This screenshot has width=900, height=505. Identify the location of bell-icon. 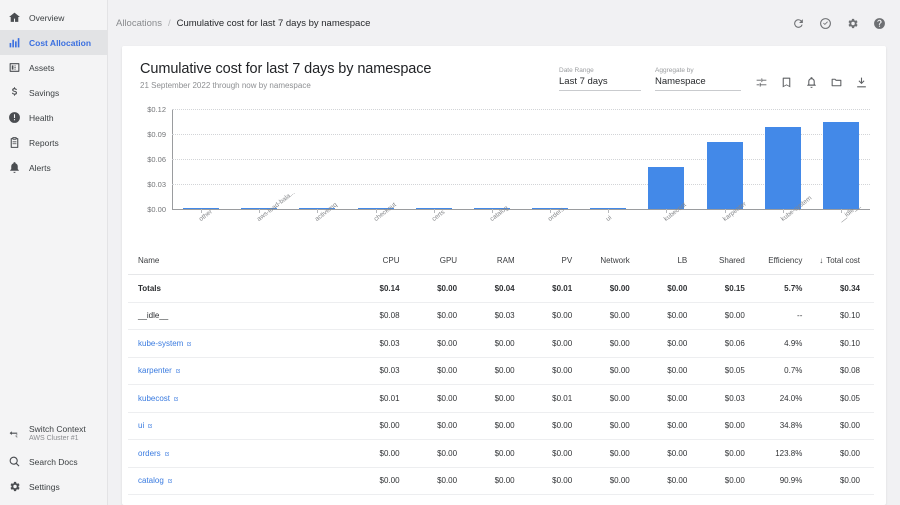
(811, 82).